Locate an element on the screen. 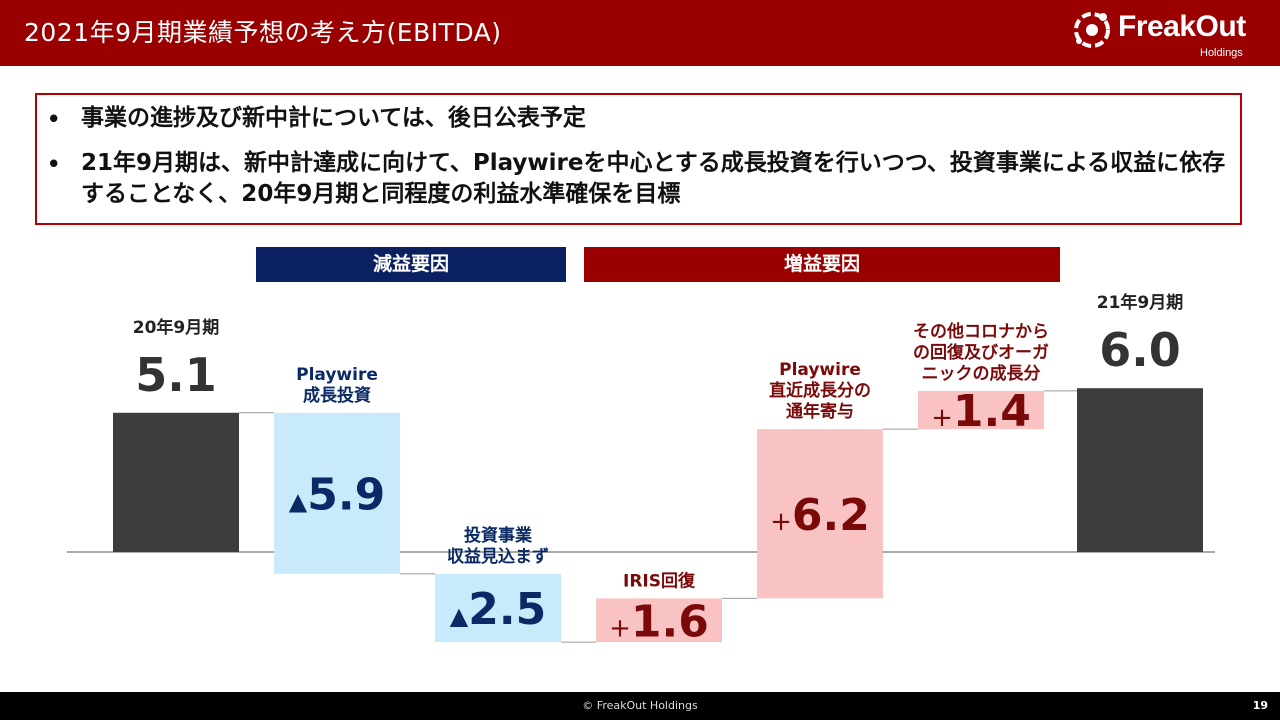 The width and height of the screenshot is (1280, 720). page-number: 19 is located at coordinates (1260, 705).